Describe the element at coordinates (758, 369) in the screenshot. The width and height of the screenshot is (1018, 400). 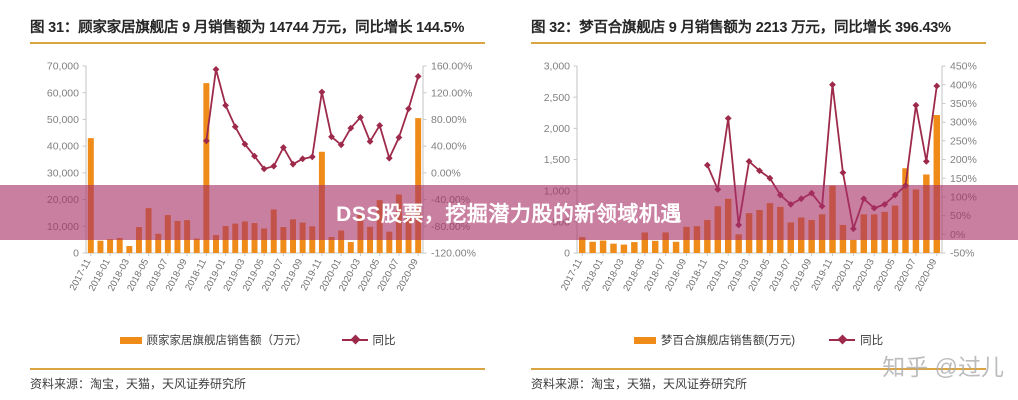
I see `figure-32-source-rule` at that location.